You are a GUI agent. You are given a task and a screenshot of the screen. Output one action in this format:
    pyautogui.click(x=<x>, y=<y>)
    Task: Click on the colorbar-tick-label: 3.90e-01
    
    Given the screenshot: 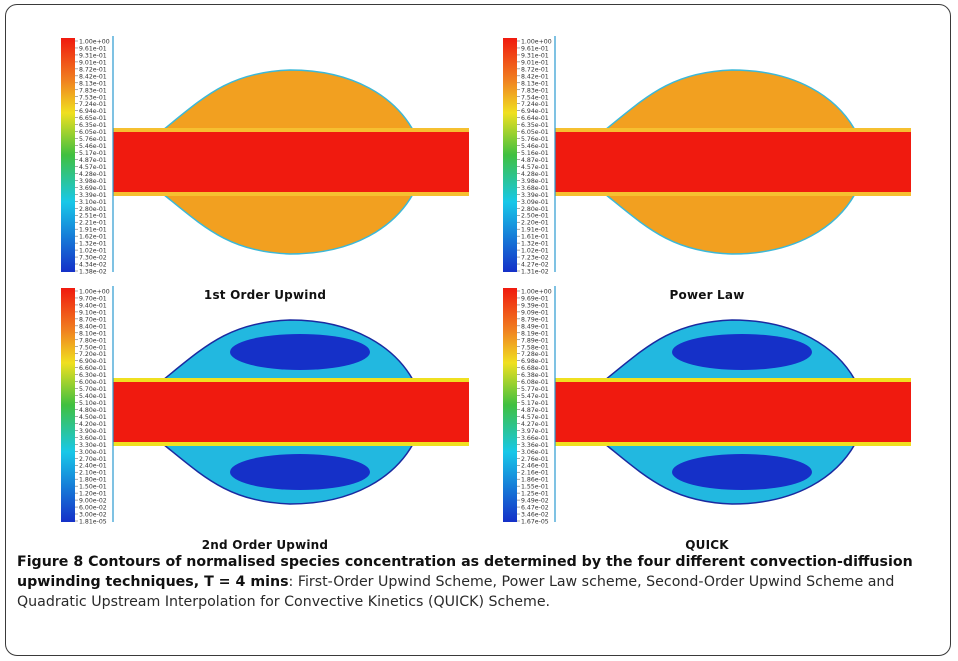 What is the action you would take?
    pyautogui.click(x=93, y=431)
    